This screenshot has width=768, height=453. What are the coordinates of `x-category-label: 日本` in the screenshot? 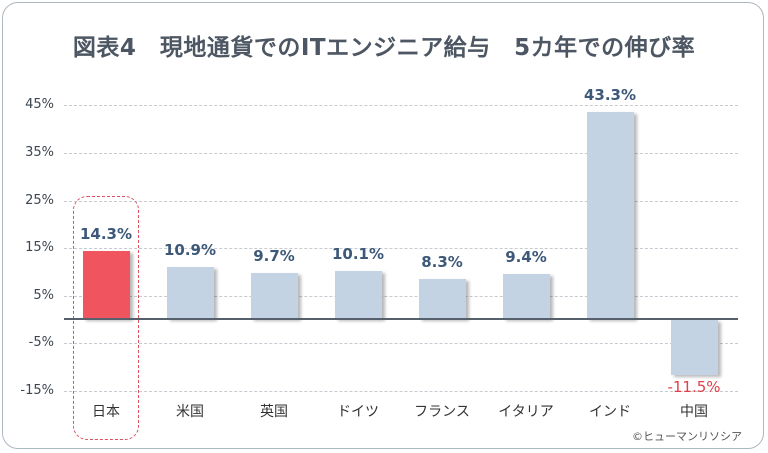 It's located at (106, 412).